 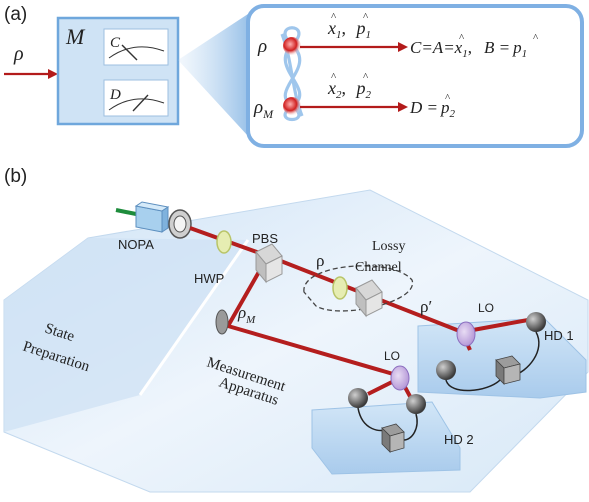 What do you see at coordinates (292, 46) in the screenshot?
I see `mode-dot-top` at bounding box center [292, 46].